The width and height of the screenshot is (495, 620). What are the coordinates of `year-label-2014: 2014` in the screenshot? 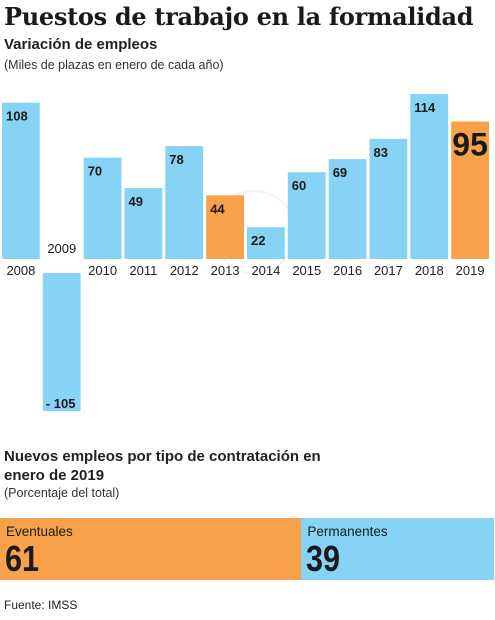 It's located at (265, 270).